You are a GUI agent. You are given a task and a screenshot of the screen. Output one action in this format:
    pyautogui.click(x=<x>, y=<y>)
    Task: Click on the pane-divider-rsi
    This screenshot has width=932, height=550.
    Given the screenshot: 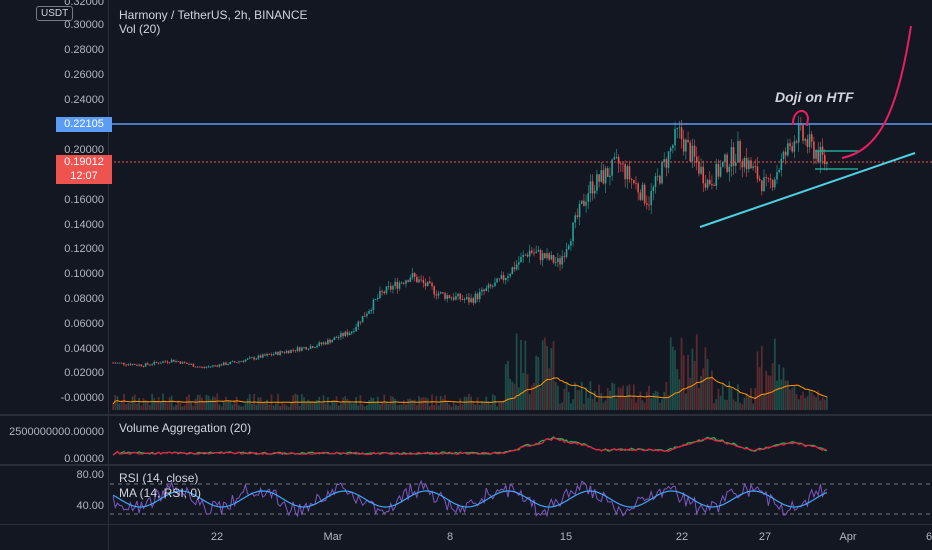 What is the action you would take?
    pyautogui.click(x=466, y=465)
    